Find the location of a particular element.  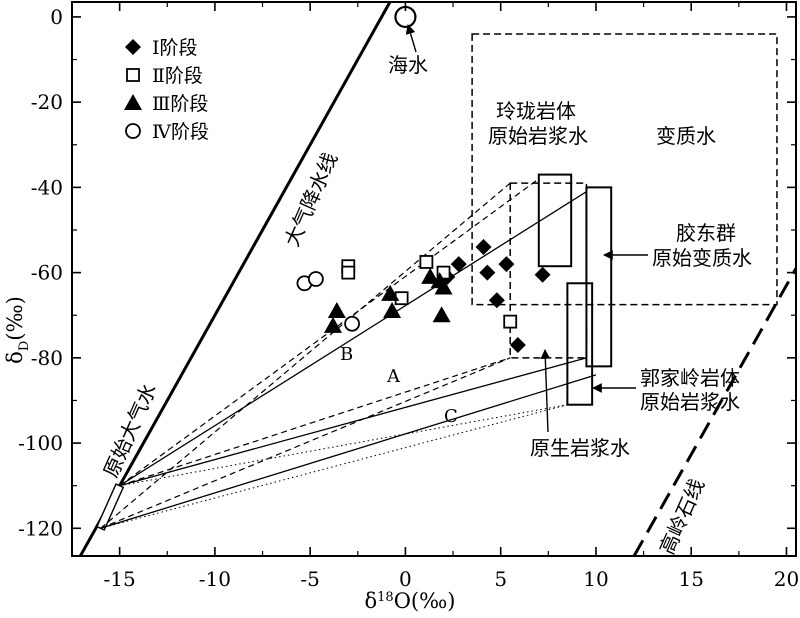

primary-magmatic-label: 原生岩浆水 is located at coordinates (580, 448).